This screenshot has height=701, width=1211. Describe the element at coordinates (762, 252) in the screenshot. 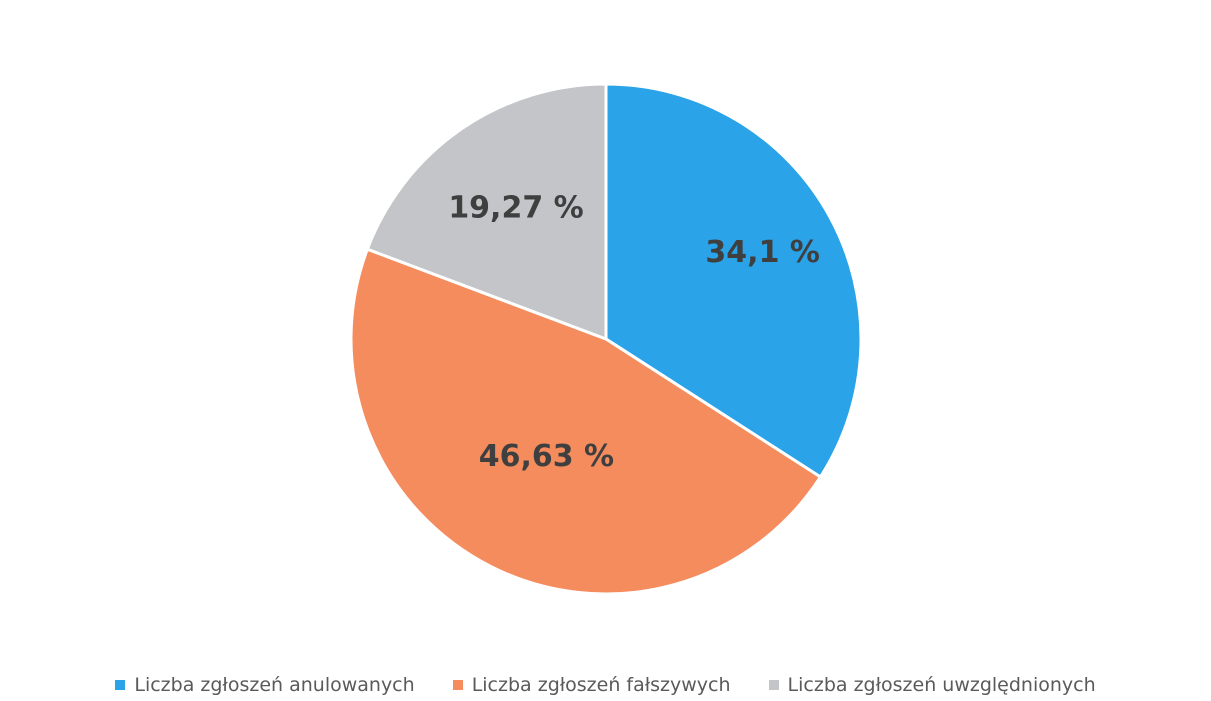

I see `data-label-anulowane: 34,1 %` at that location.